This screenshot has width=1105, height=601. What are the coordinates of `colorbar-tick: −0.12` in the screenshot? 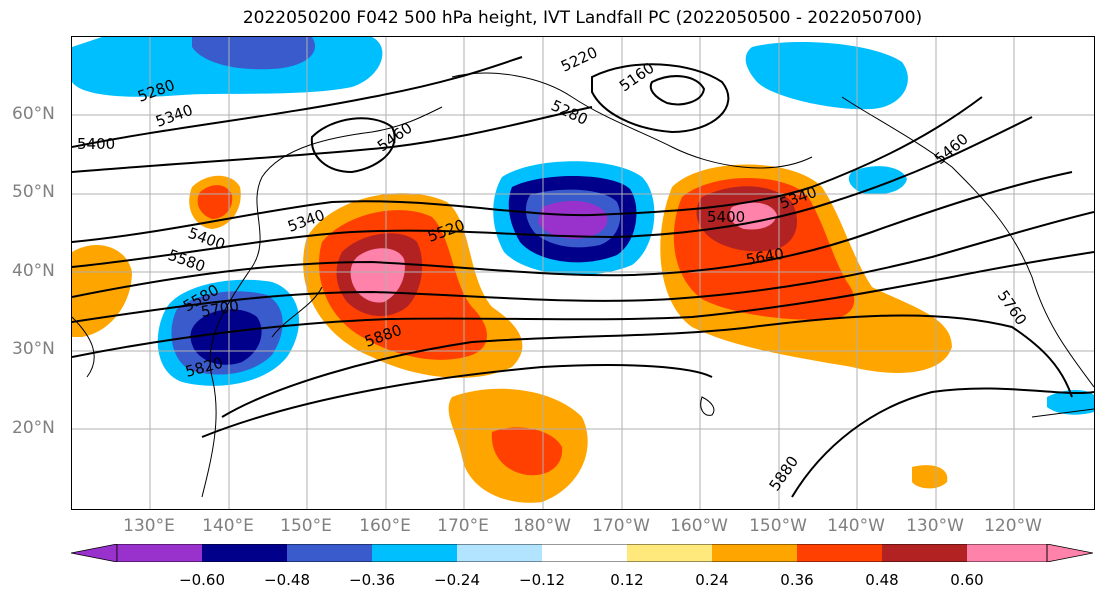 It's located at (542, 580).